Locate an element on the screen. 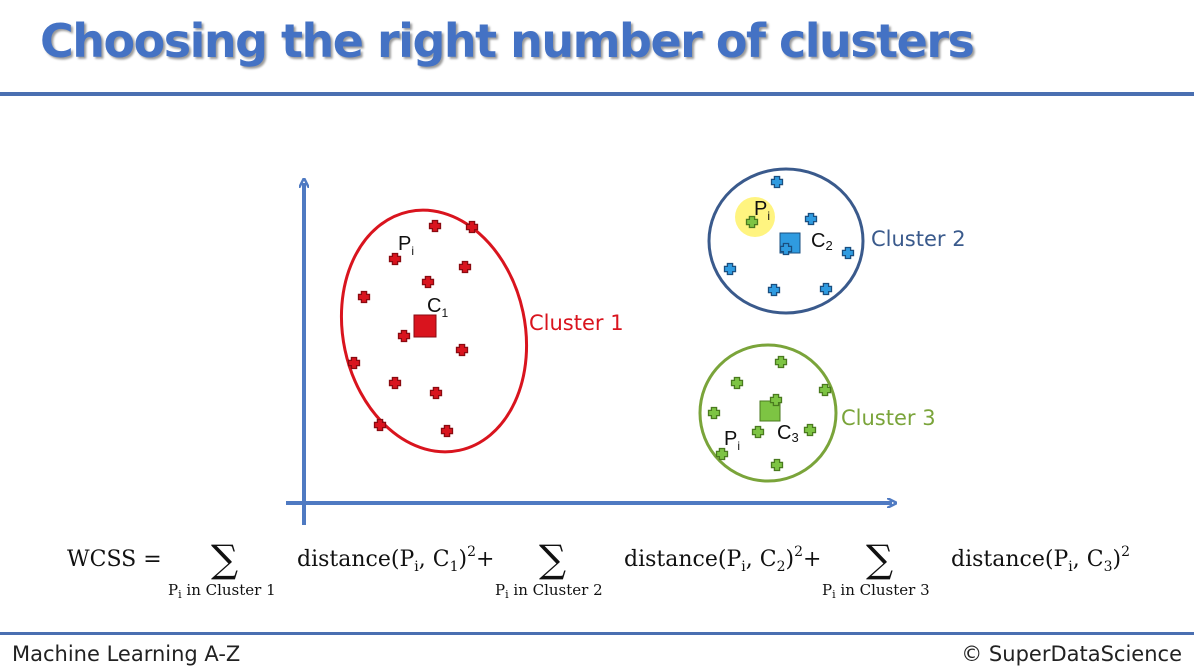 The height and width of the screenshot is (667, 1194). sum-symbol-2: ∑ is located at coordinates (552, 559).